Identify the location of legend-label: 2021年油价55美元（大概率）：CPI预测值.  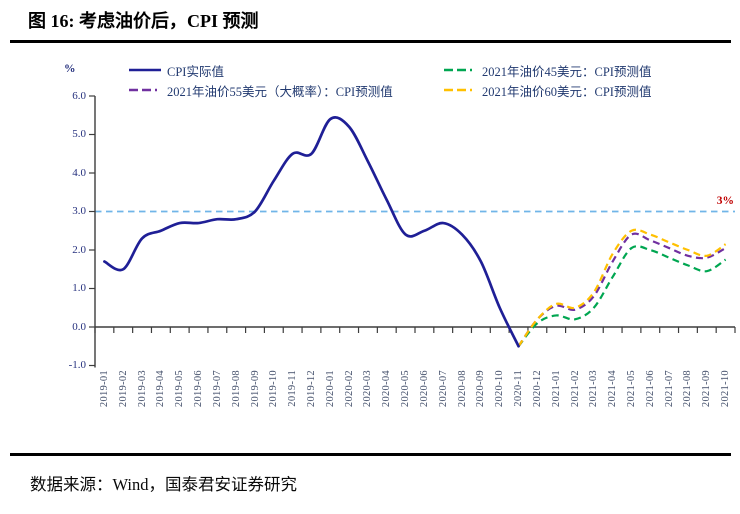
(280, 91).